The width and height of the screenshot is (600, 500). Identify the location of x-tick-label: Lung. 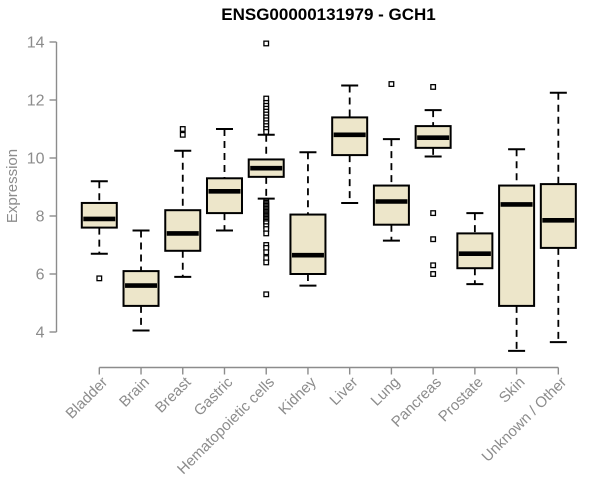
(386, 392).